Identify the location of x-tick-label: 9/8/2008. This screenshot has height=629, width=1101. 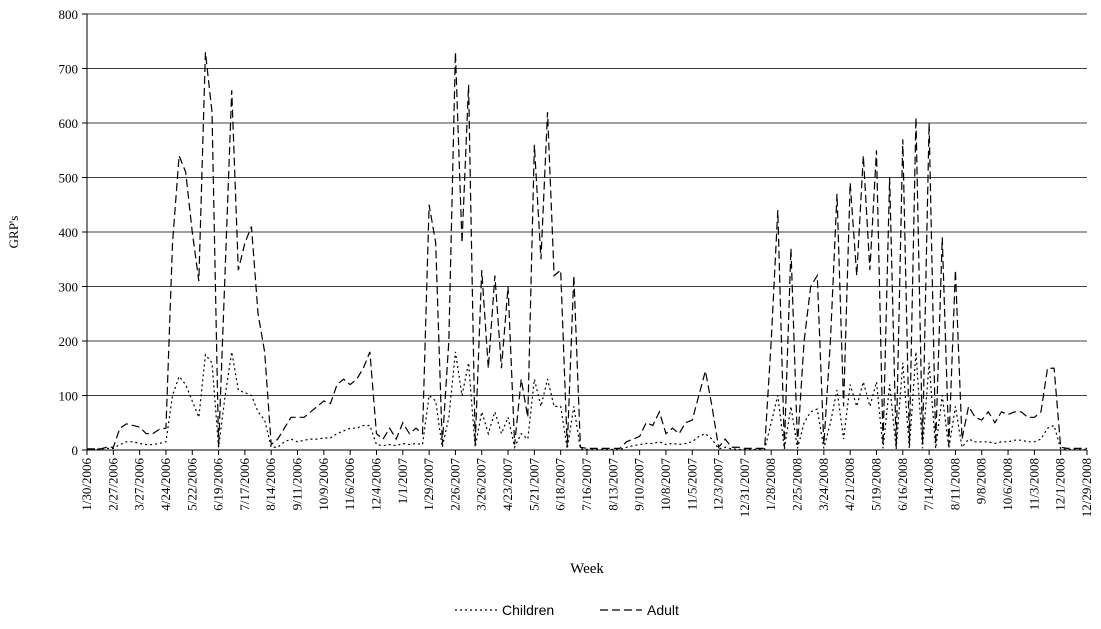
(981, 481).